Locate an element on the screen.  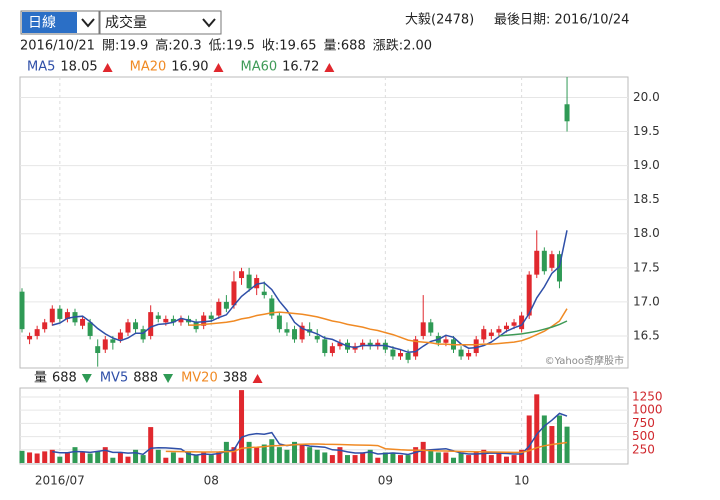
x-tick-label: 2016/07 is located at coordinates (60, 481).